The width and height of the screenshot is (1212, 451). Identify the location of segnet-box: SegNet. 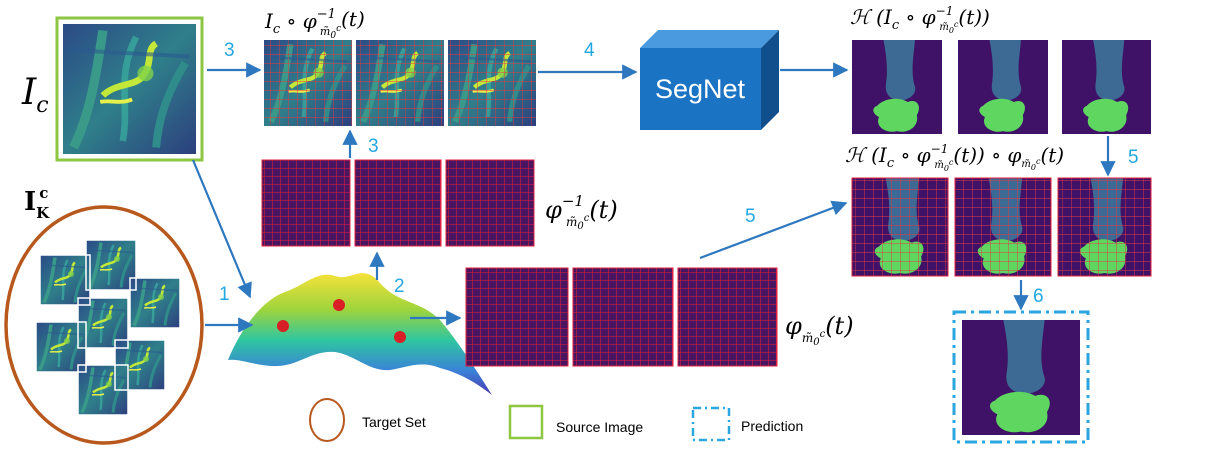
(709, 80).